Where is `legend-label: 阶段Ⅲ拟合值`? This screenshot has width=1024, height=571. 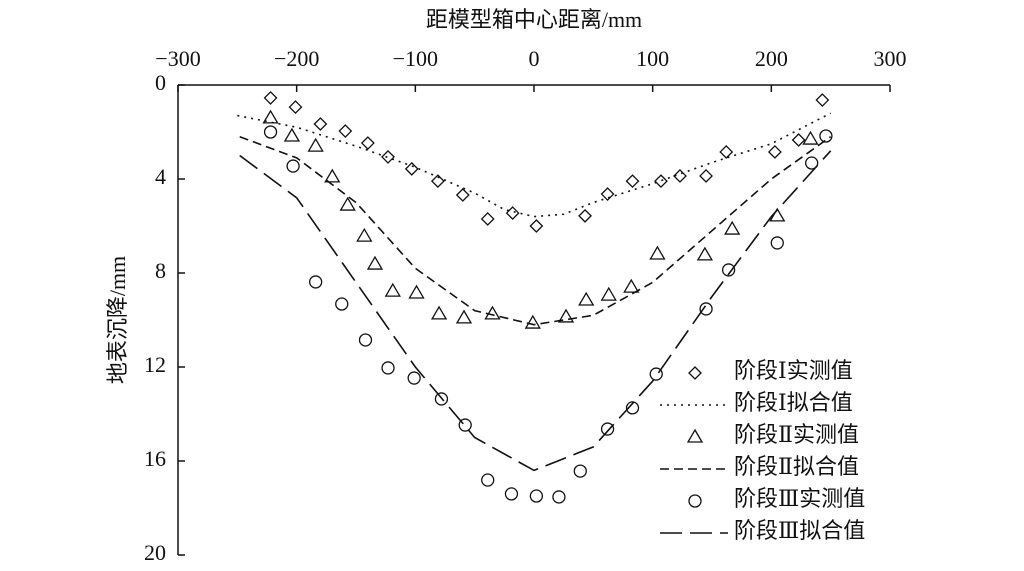
legend-label: 阶段Ⅲ拟合值 is located at coordinates (799, 530).